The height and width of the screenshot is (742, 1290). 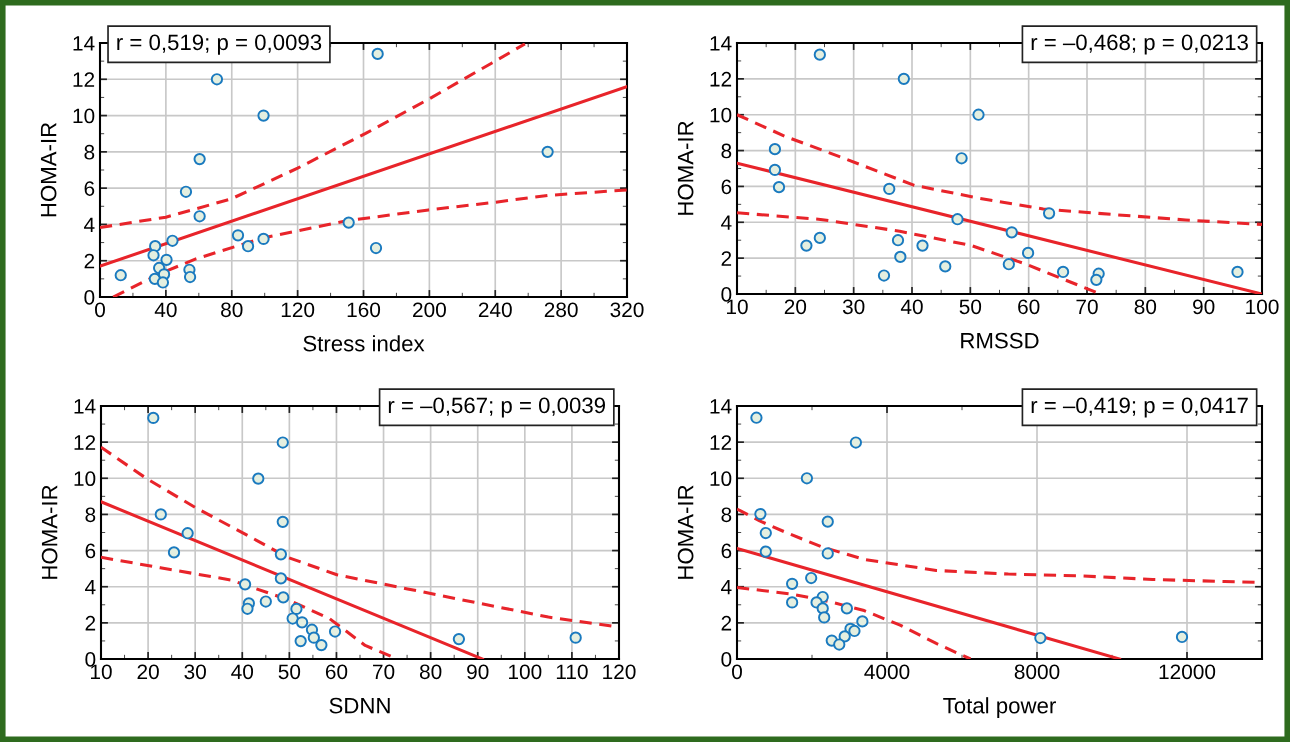 I want to click on annotation: r = –0,468; p = 0,0213, so click(x=1139, y=44).